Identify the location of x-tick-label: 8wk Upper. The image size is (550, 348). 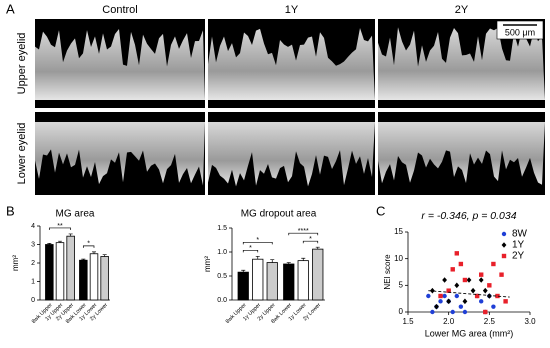
(236, 313).